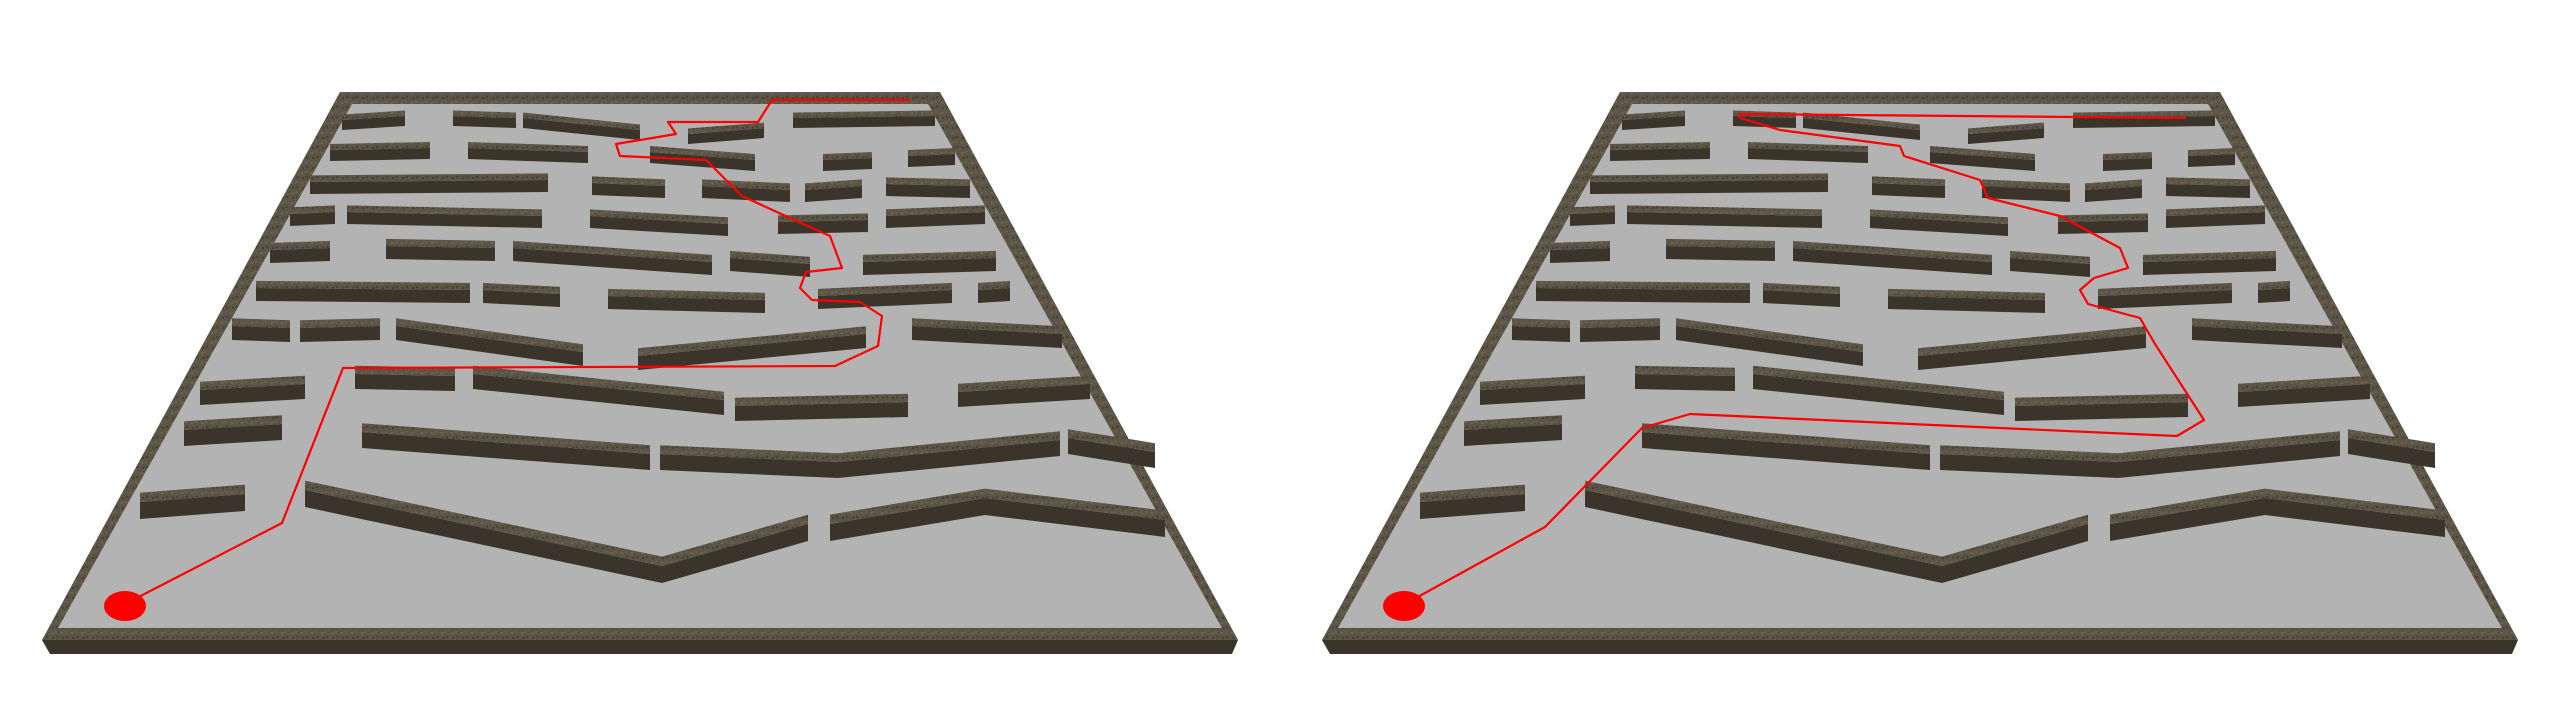 The height and width of the screenshot is (720, 2560). I want to click on left-maze-start-marker, so click(125, 606).